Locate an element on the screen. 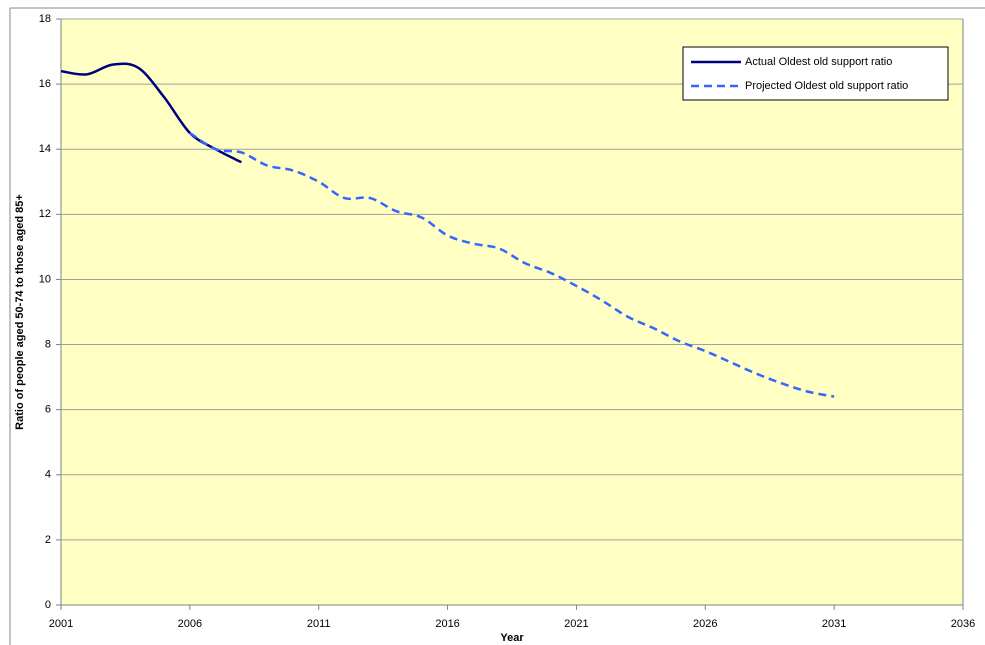 Image resolution: width=985 pixels, height=645 pixels. x-tick-label: 2011 is located at coordinates (319, 624).